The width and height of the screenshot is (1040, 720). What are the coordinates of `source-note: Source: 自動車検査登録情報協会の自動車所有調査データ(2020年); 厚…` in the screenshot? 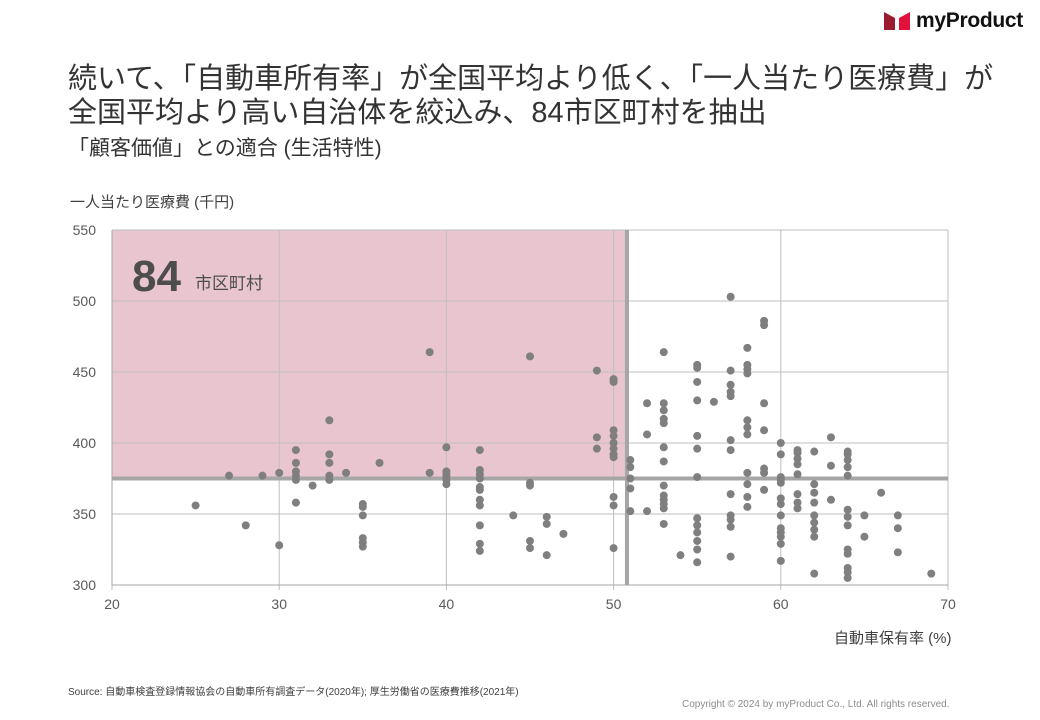 It's located at (293, 692).